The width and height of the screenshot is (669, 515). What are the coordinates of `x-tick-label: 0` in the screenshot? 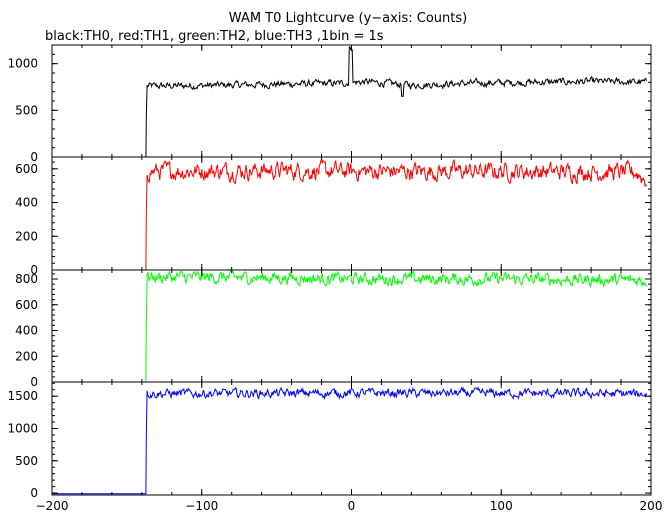 It's located at (352, 506).